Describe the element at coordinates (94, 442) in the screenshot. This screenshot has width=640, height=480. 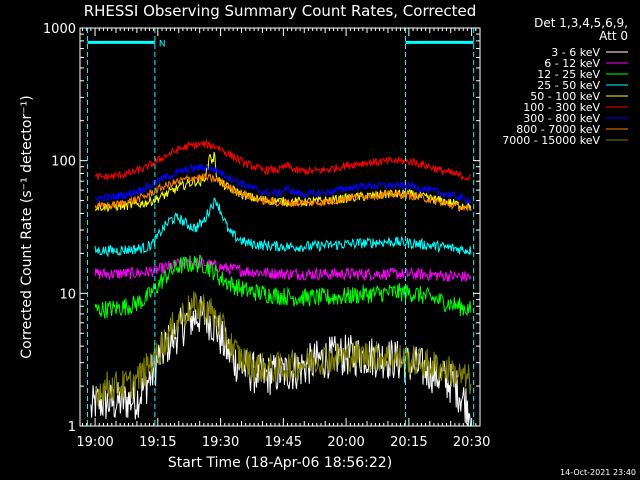
I see `x-tick-label-0: 19:00` at that location.